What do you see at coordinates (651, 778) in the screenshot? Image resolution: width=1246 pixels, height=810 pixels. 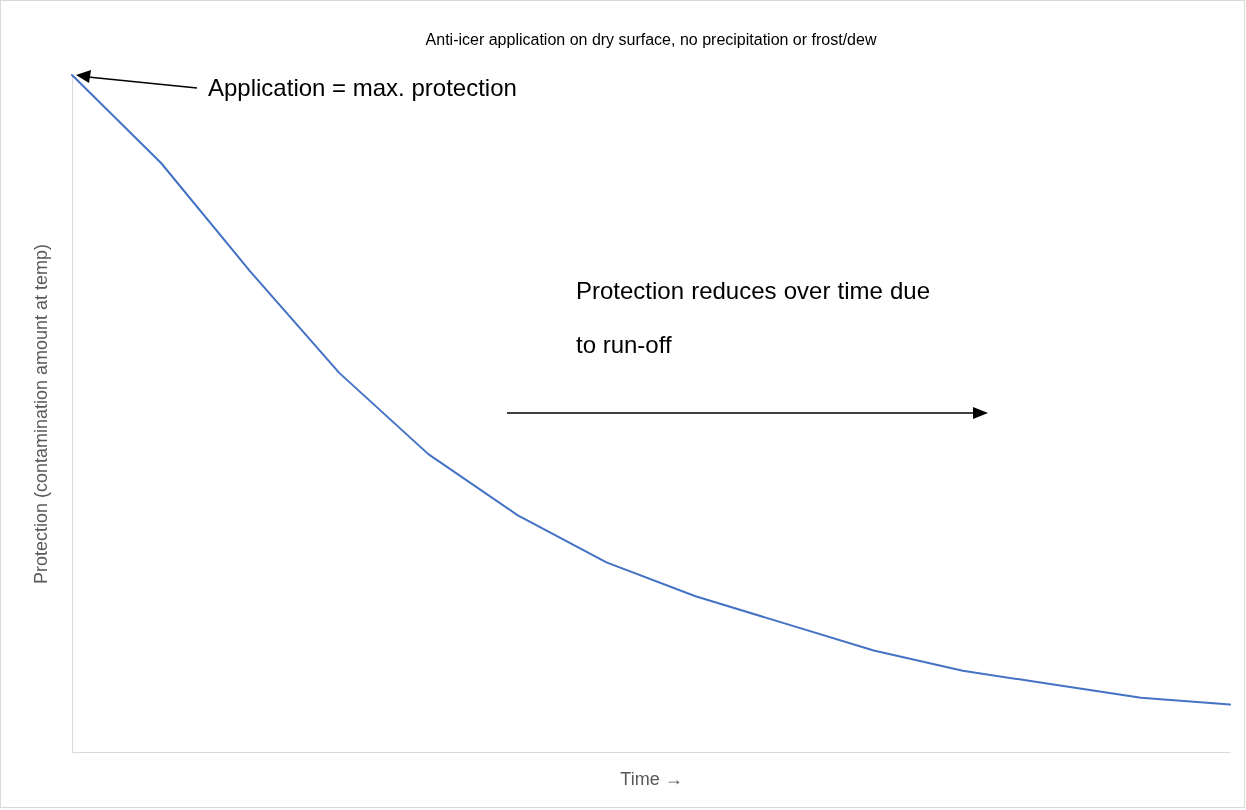 I see `x-axis-title: Time →` at bounding box center [651, 778].